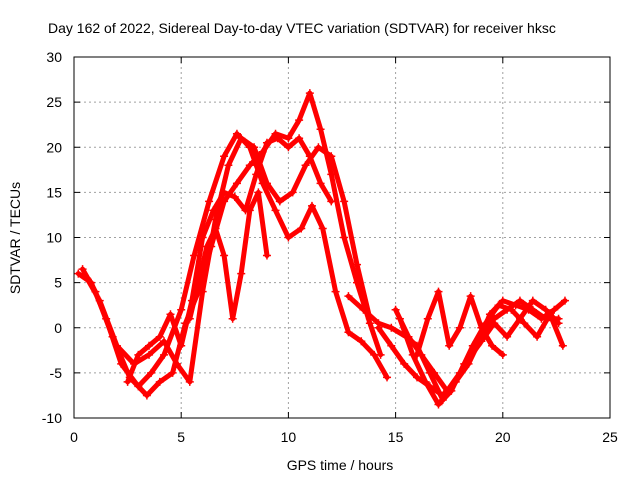  I want to click on y-tick-label: 10, so click(54, 238).